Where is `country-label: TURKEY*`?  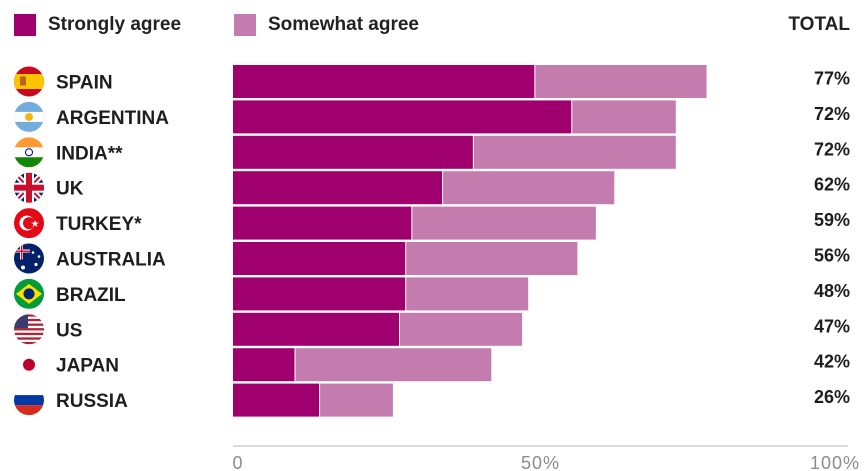 country-label: TURKEY* is located at coordinates (99, 224).